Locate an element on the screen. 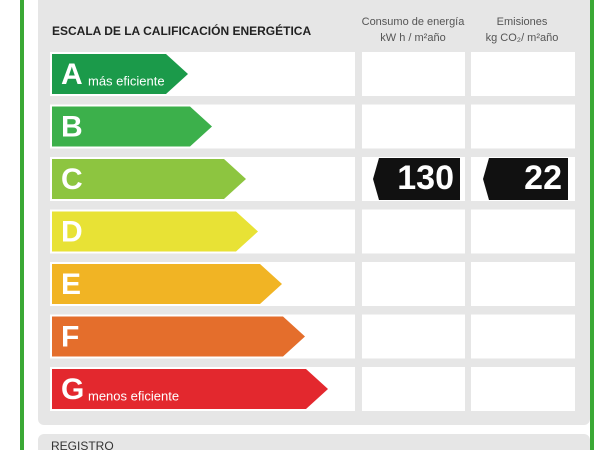 The height and width of the screenshot is (455, 600). rating-letter: G is located at coordinates (72, 389).